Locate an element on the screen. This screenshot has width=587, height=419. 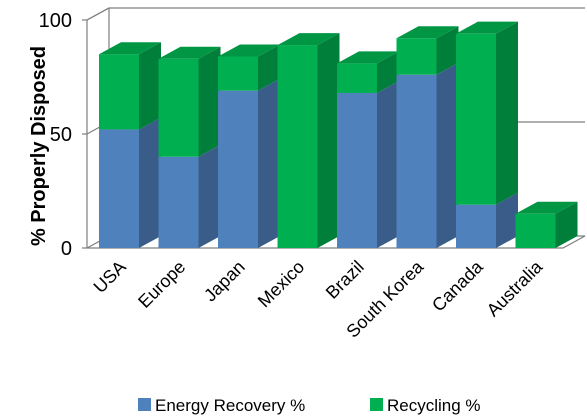
x-category-label: Australia is located at coordinates (515, 288).